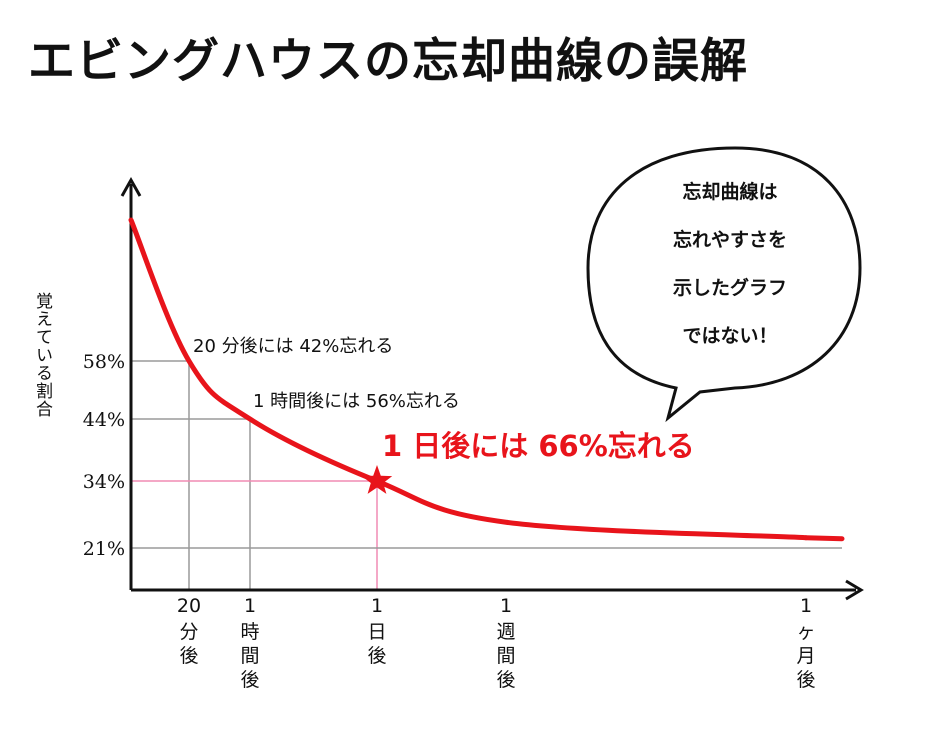  I want to click on x-tick-unit: 月, so click(805, 656).